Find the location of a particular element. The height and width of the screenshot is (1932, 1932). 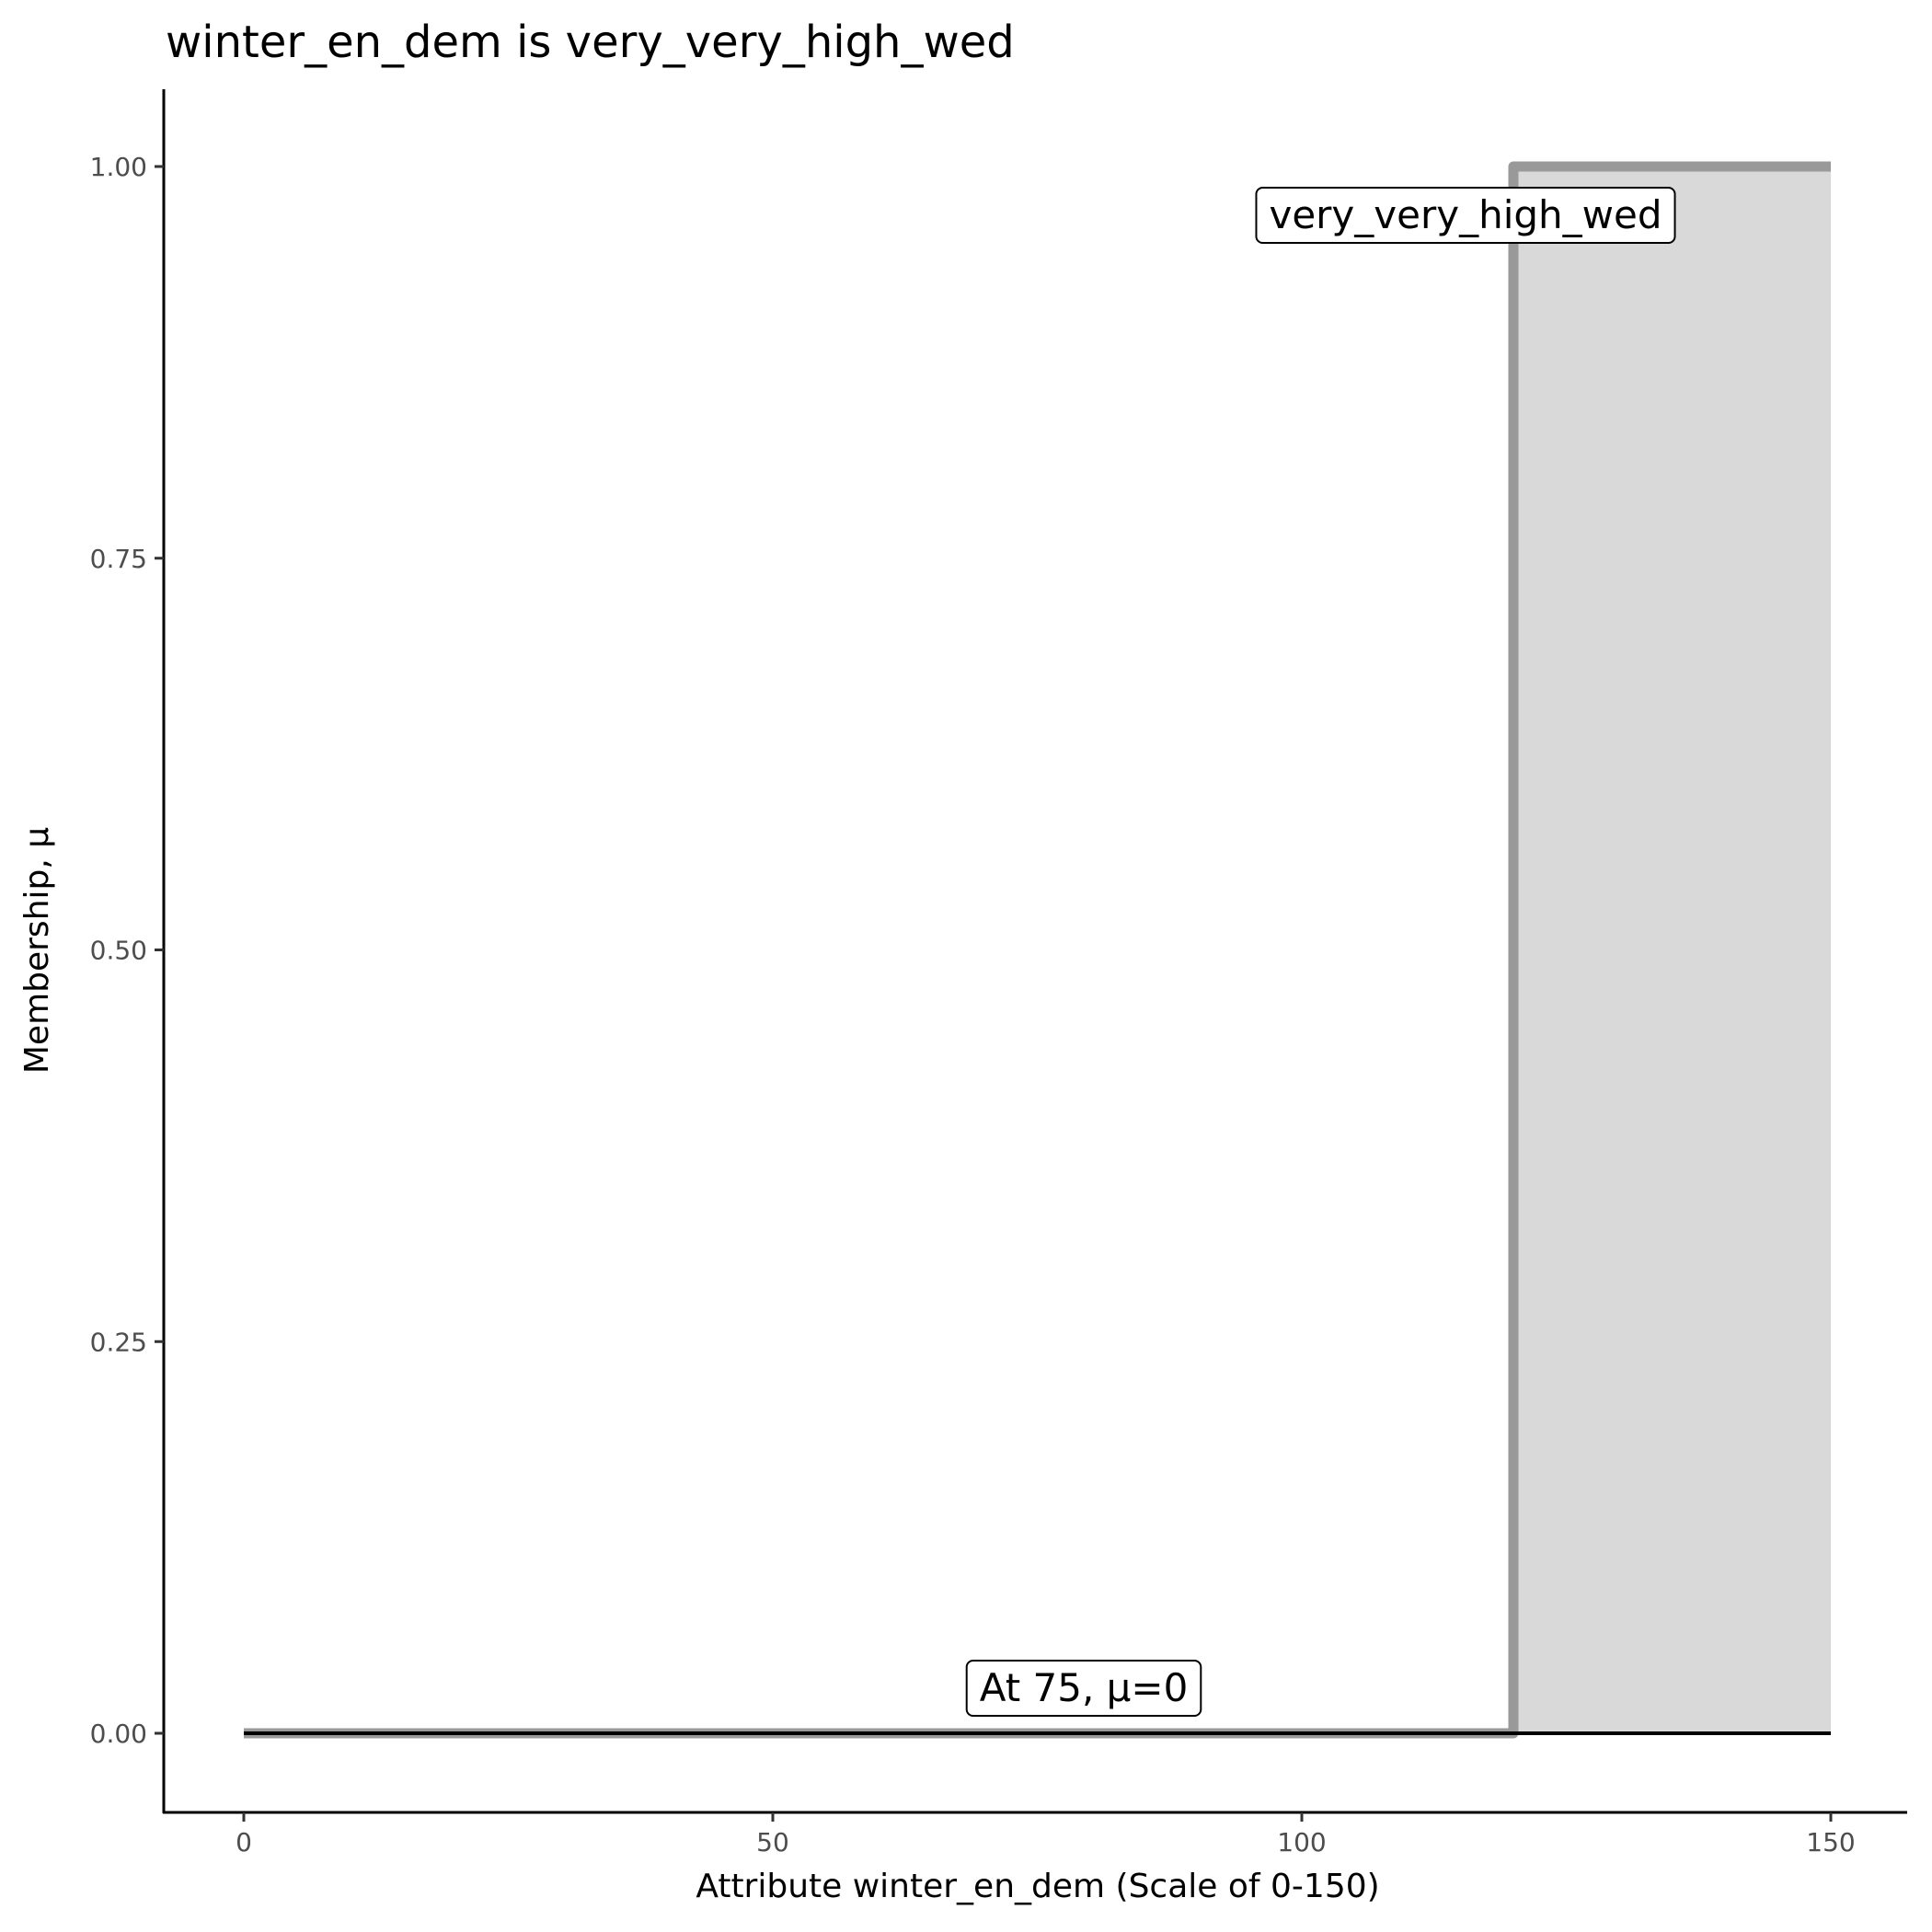

y-tick-label: 1.00 is located at coordinates (118, 167).